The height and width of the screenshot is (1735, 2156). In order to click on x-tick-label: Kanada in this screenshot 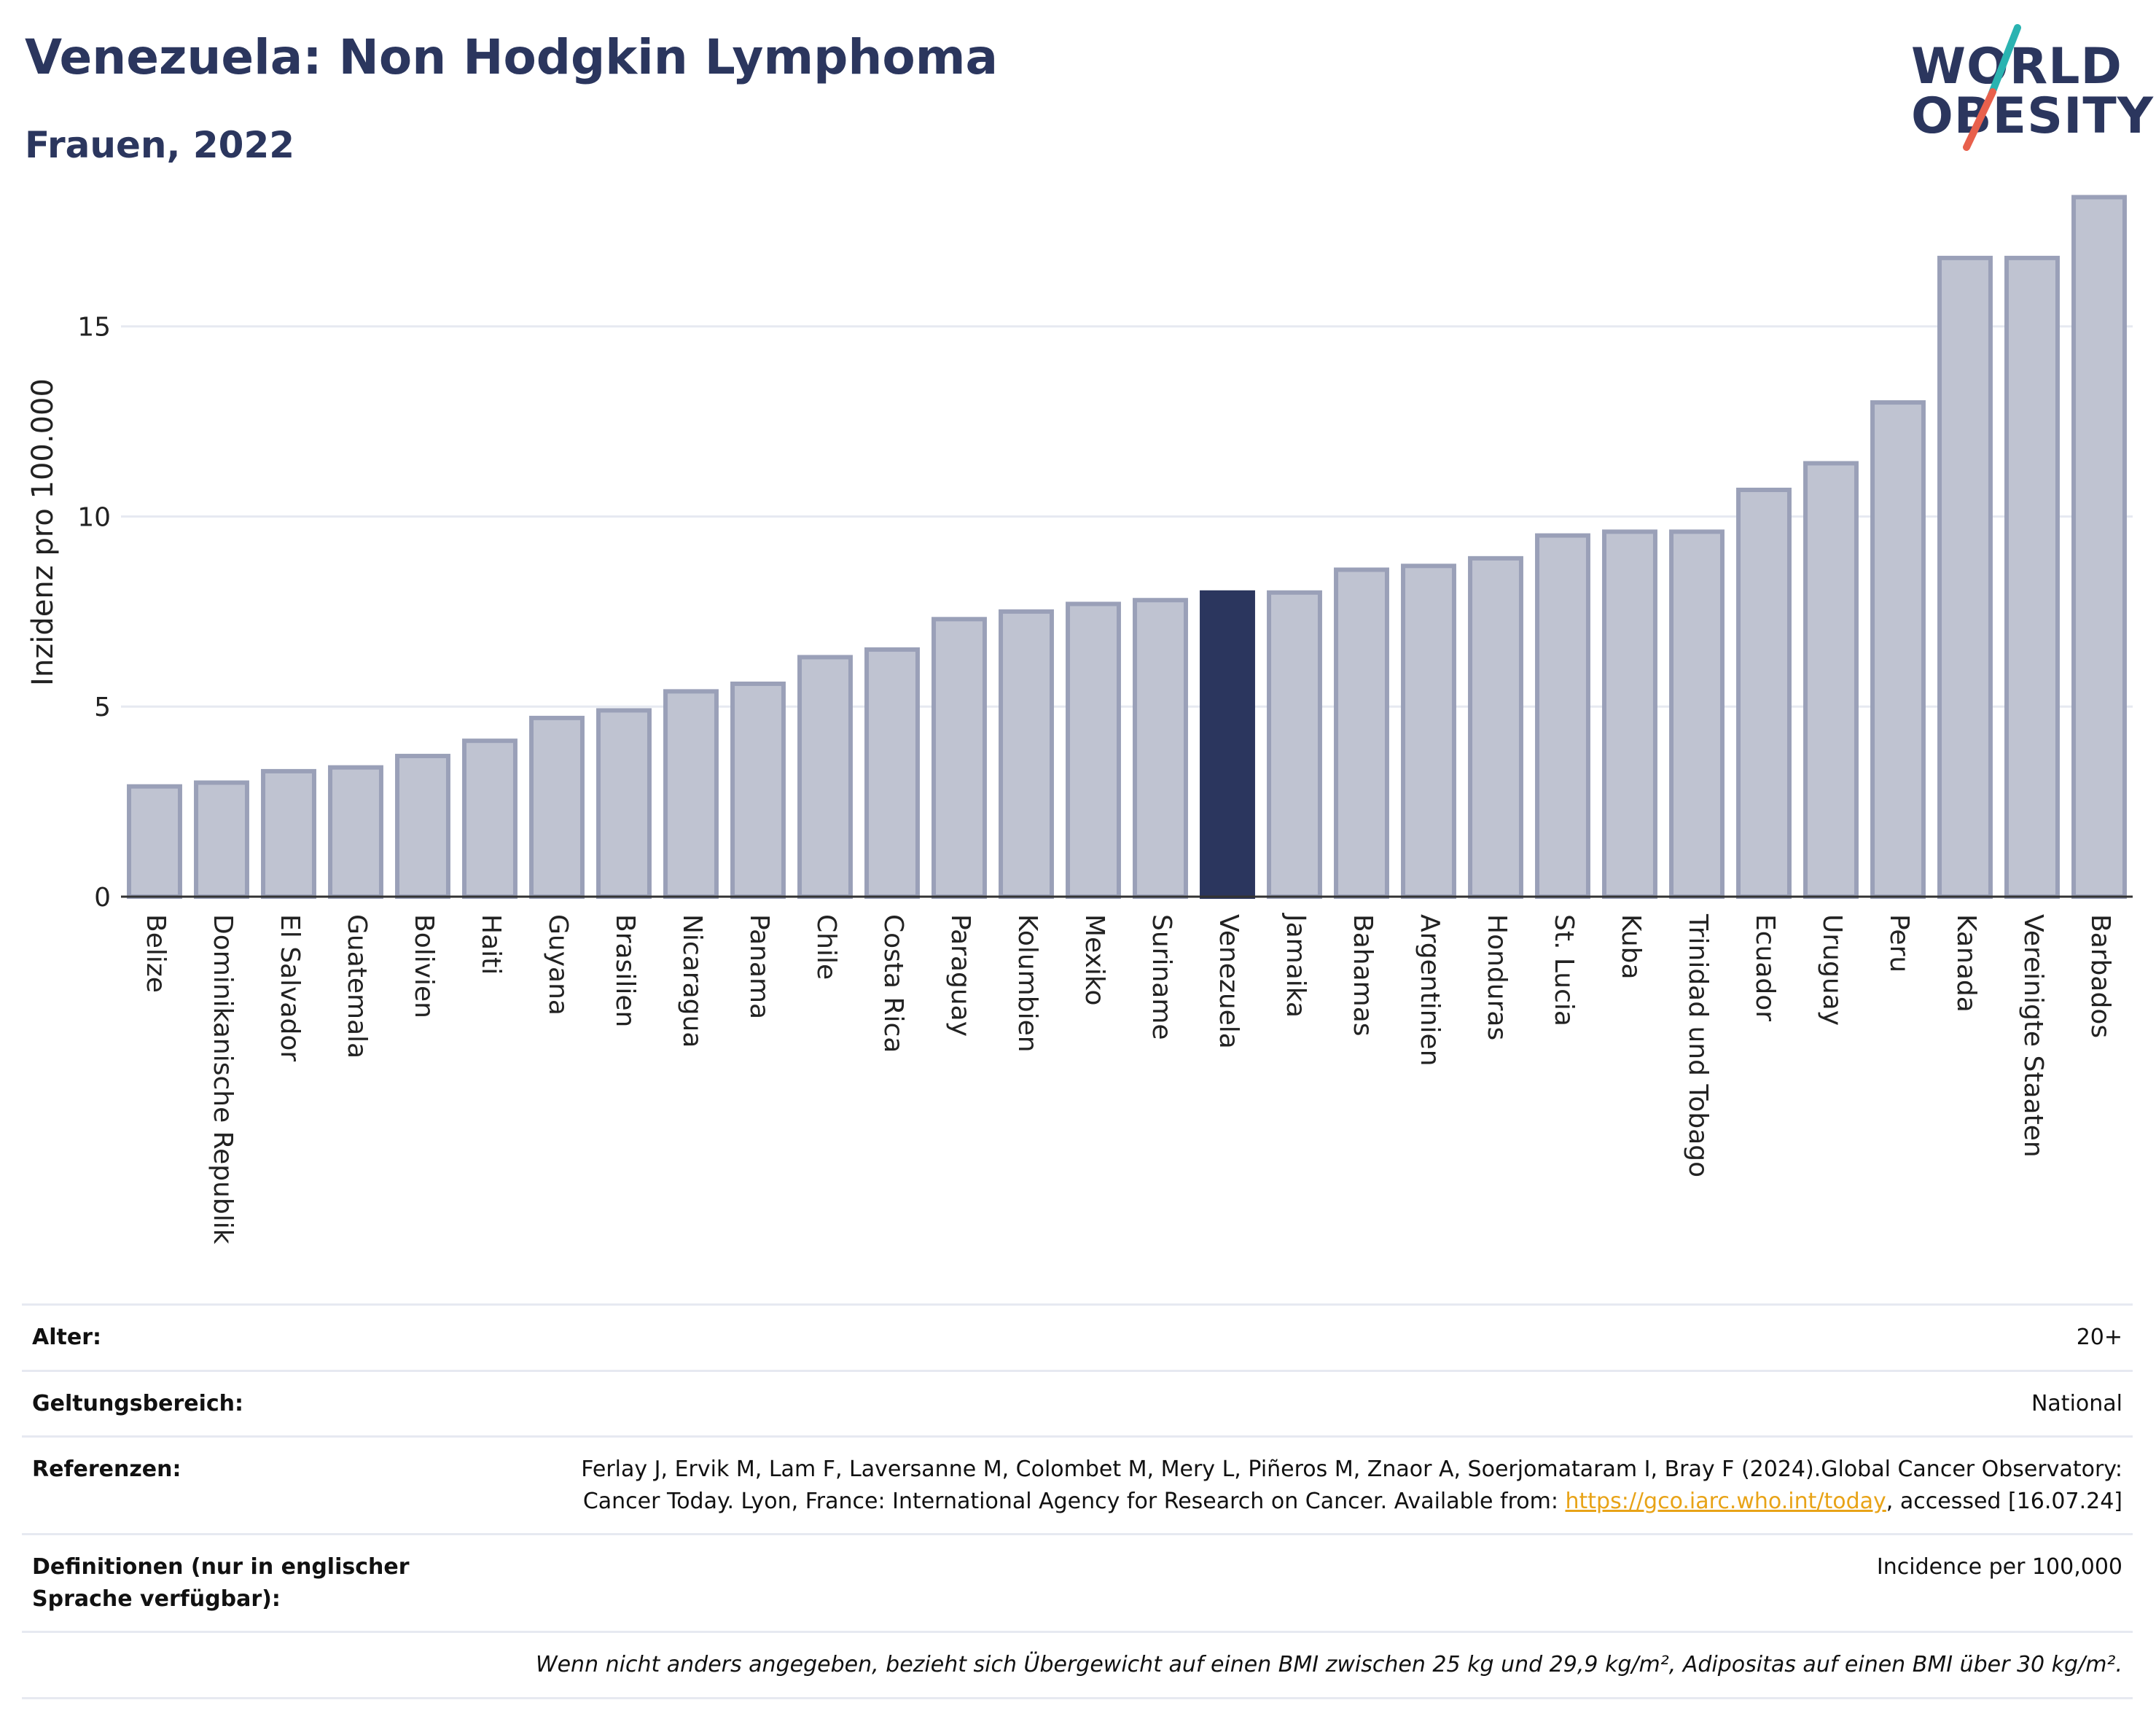, I will do `click(1966, 963)`.